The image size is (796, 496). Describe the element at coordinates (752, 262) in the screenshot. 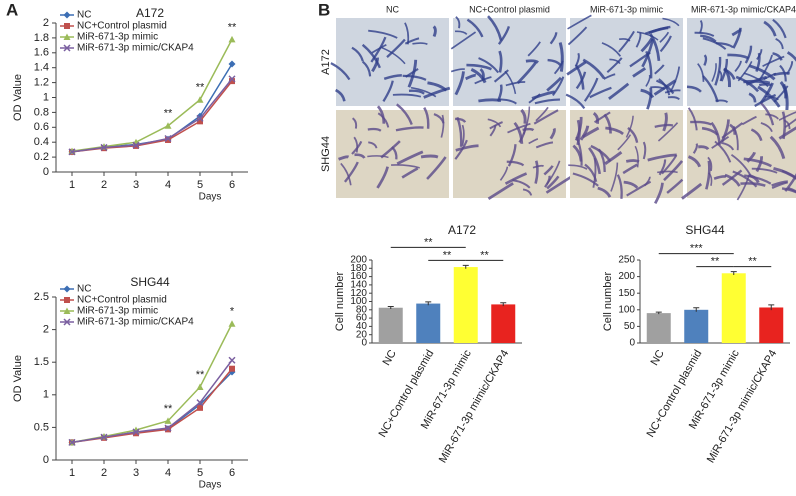

I see `significance: **` at that location.